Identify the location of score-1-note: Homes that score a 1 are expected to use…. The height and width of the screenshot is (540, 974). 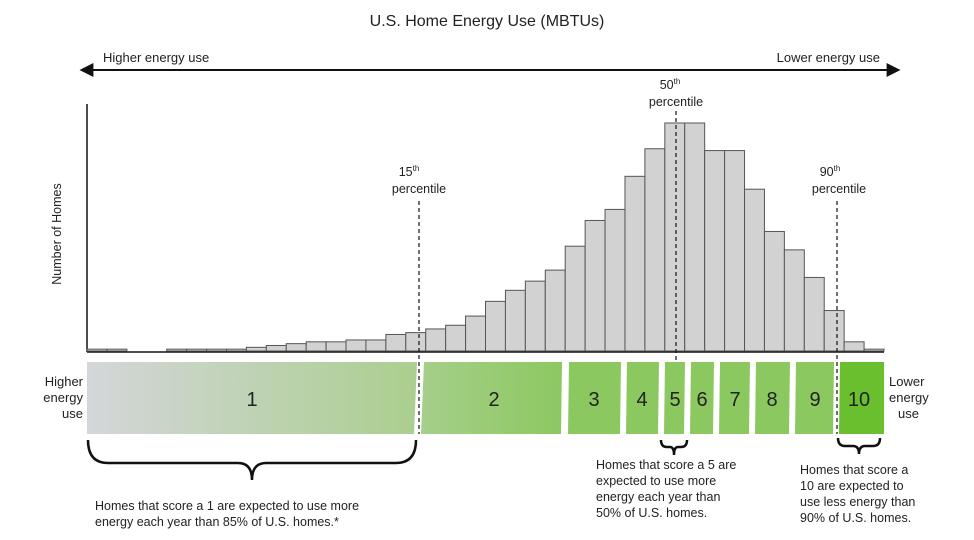
(227, 514).